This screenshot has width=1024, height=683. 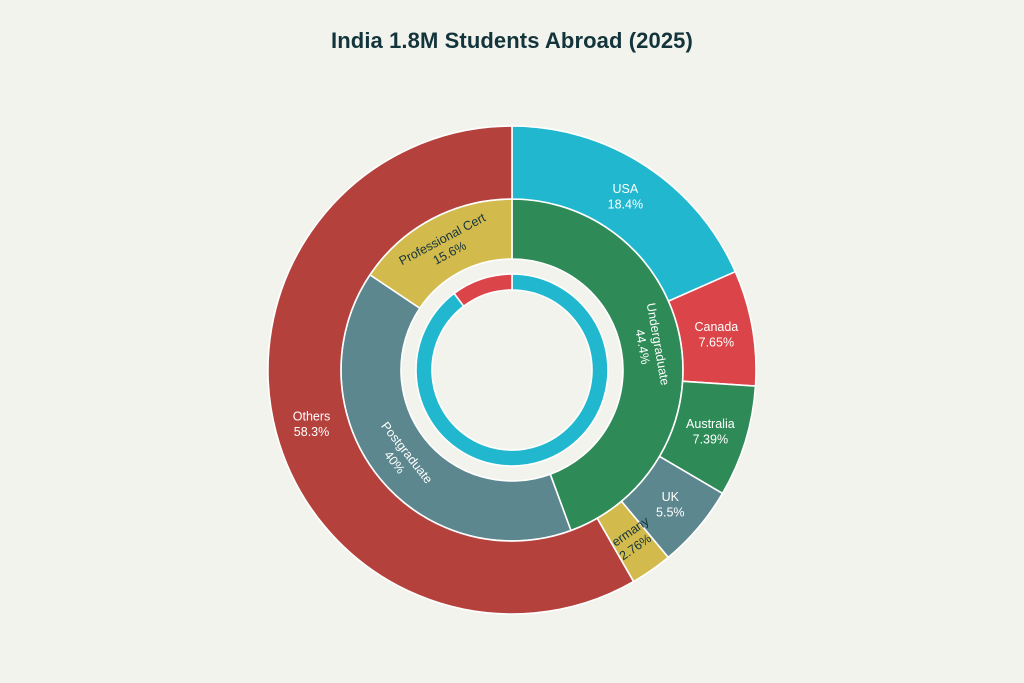 I want to click on slice-name: Others, so click(x=312, y=416).